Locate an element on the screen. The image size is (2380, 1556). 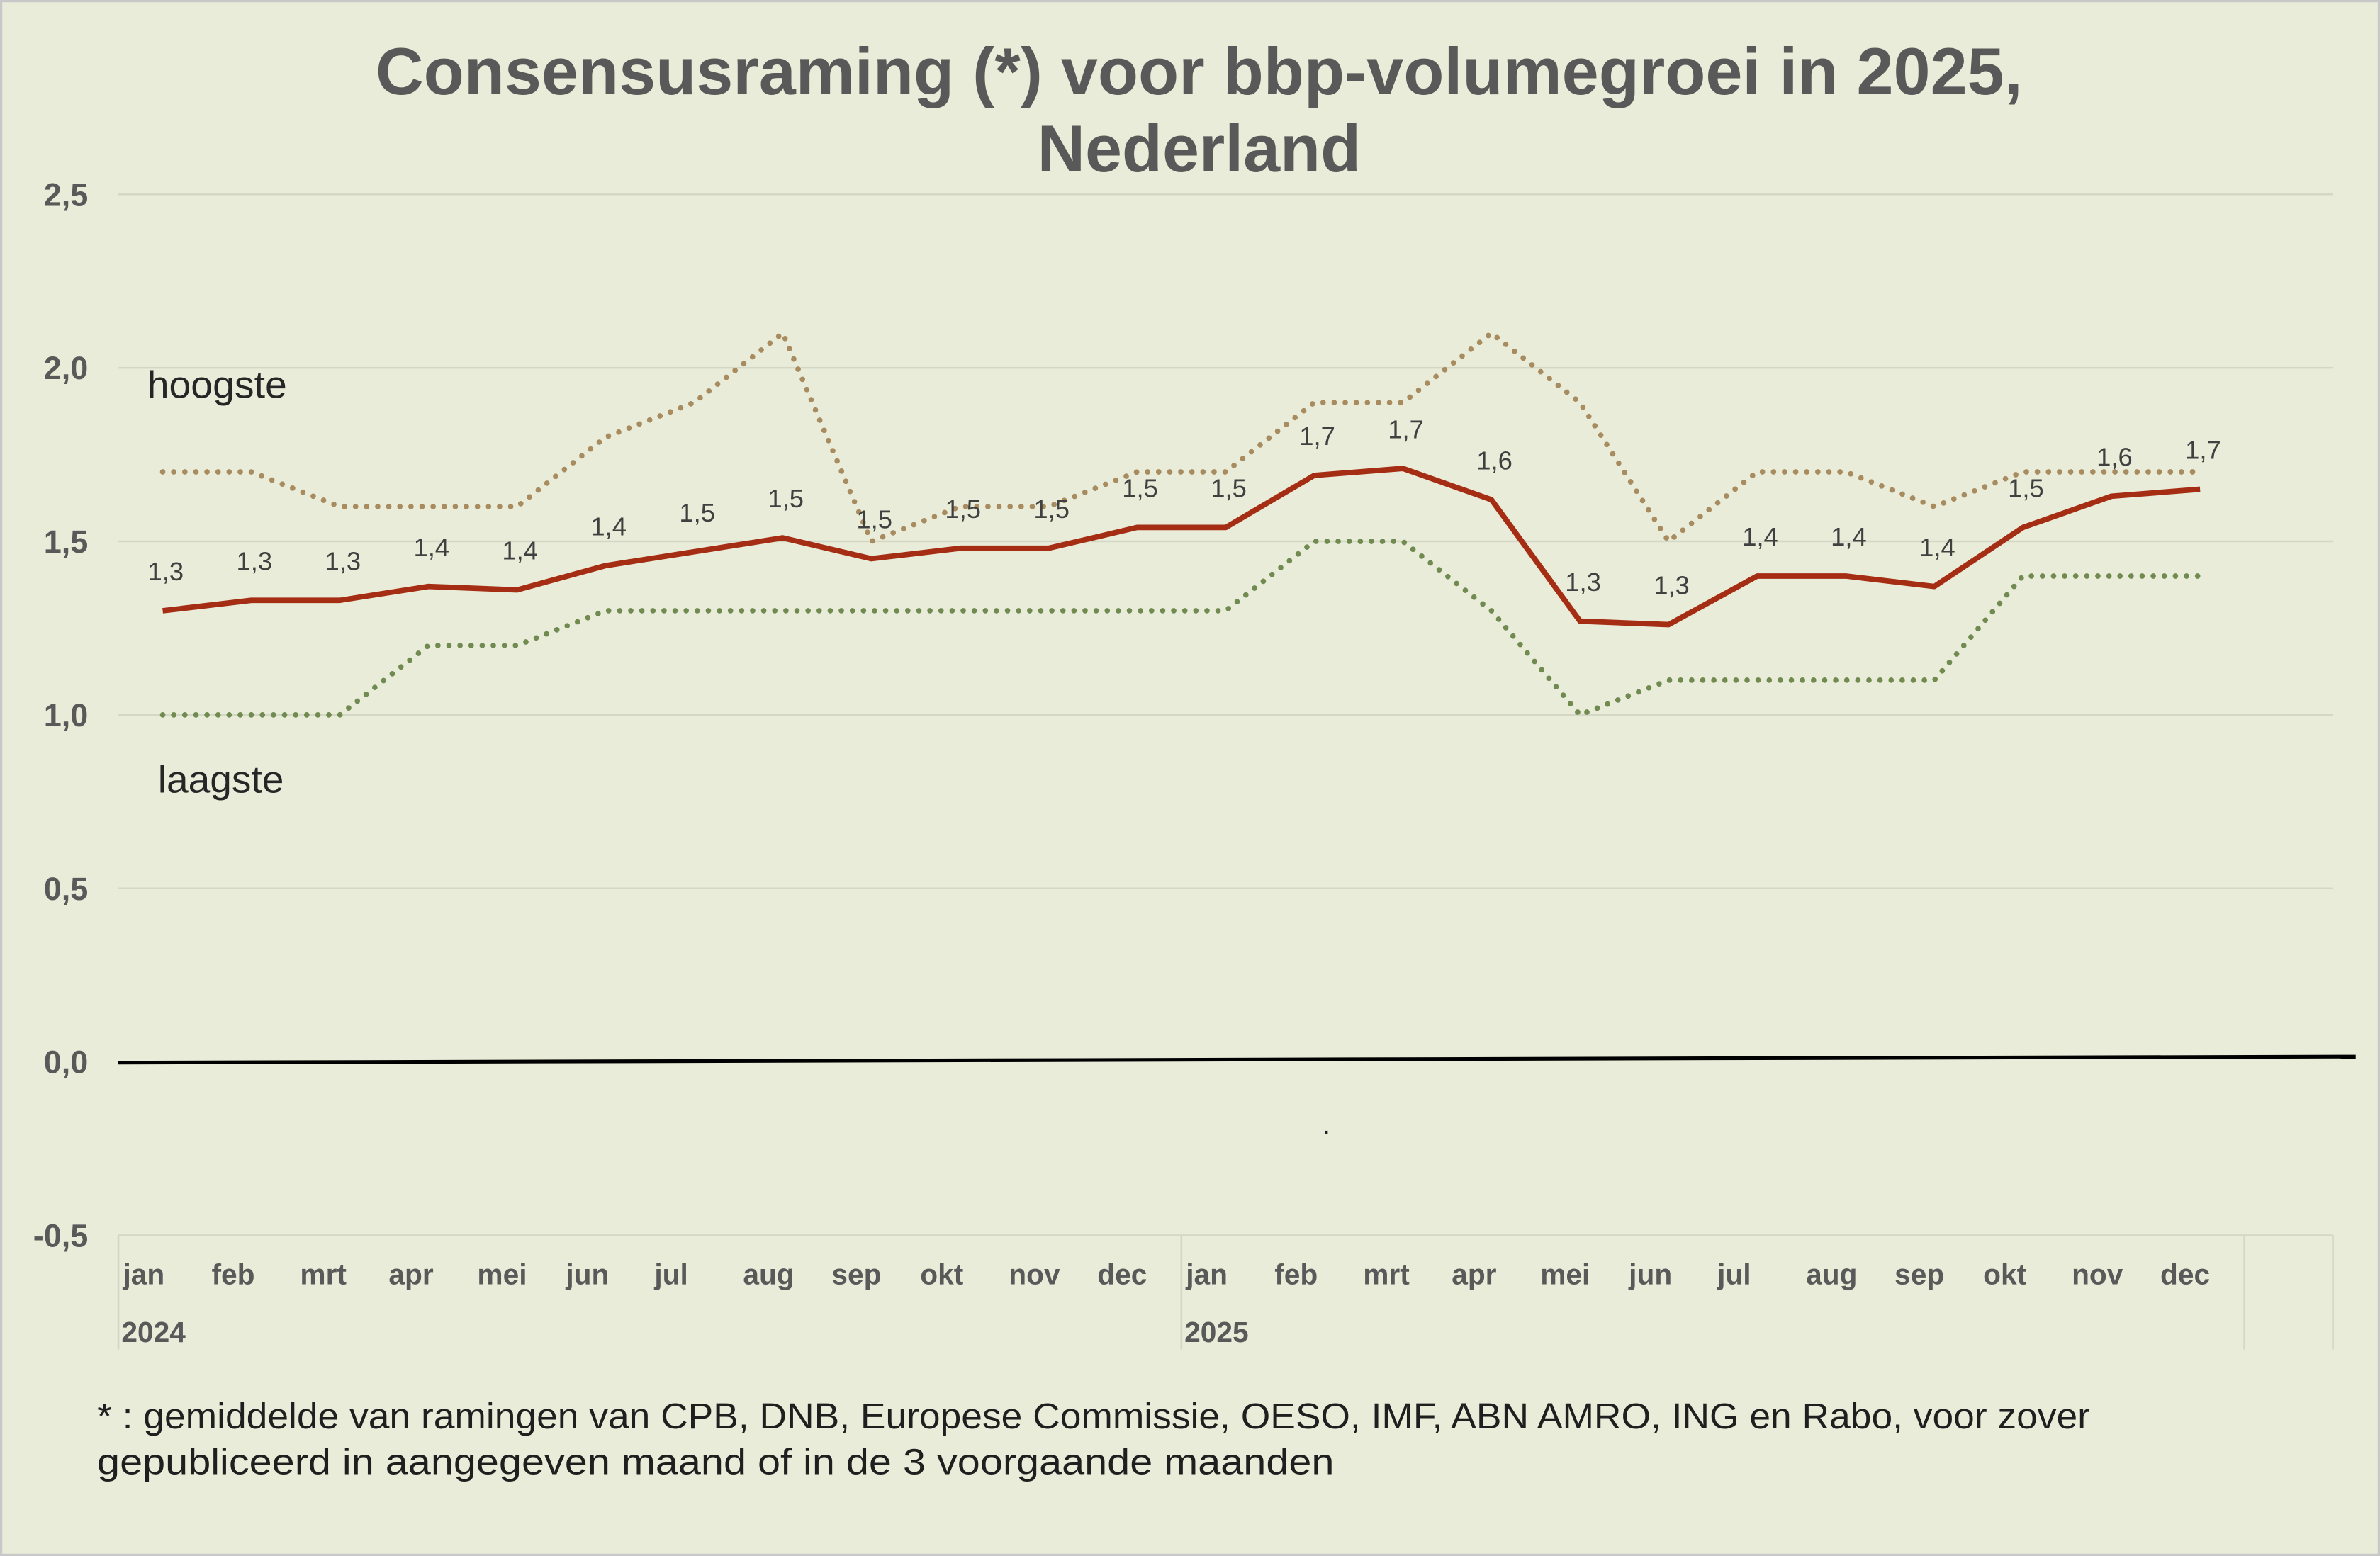
y-tick-label: 0,5 is located at coordinates (66, 889).